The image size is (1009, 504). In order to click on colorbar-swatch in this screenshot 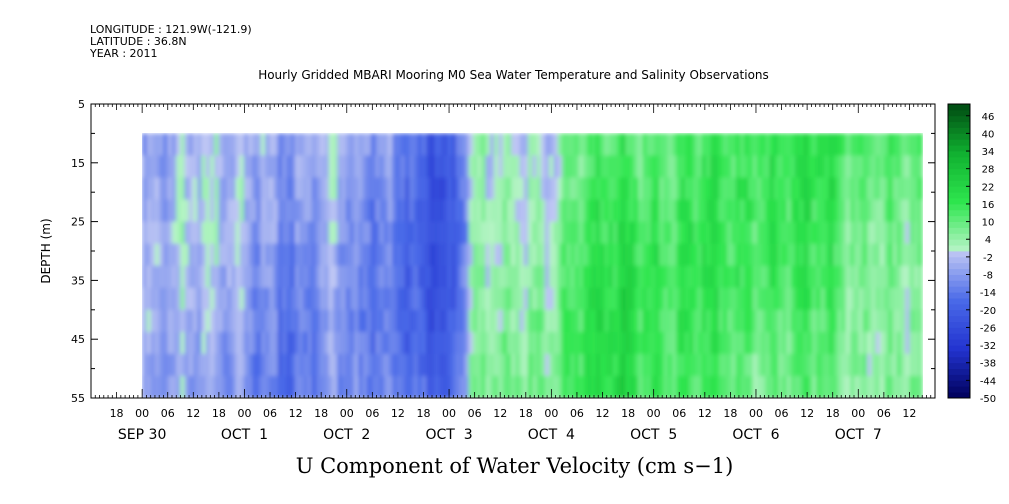, I will do `click(959, 283)`.